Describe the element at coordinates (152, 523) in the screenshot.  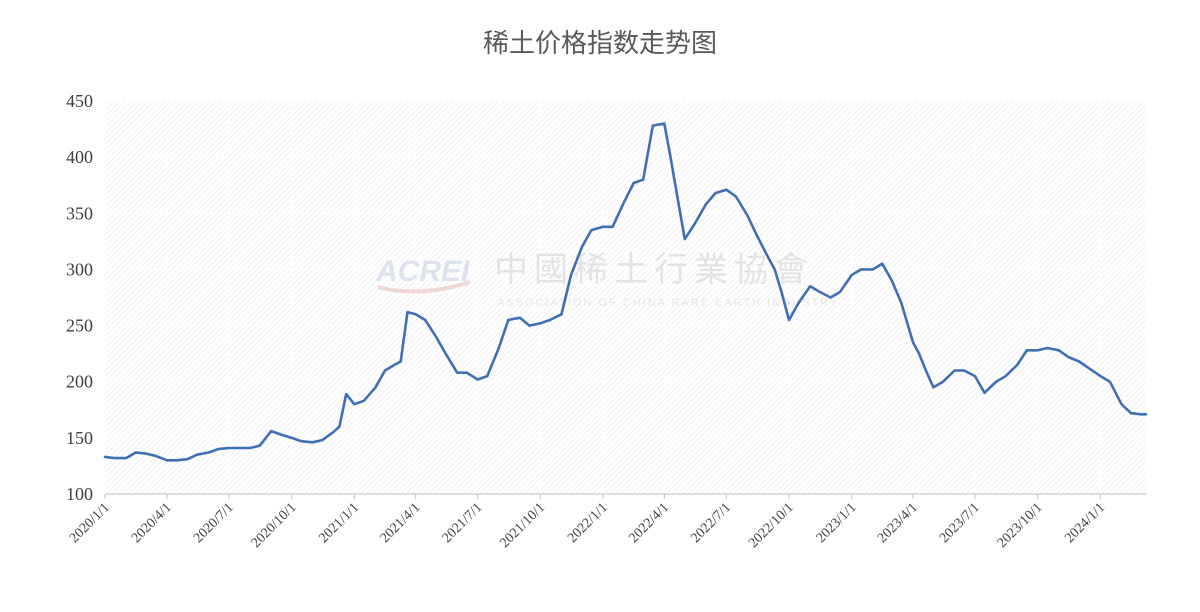
I see `x-tick-label: 2020/4/1` at that location.